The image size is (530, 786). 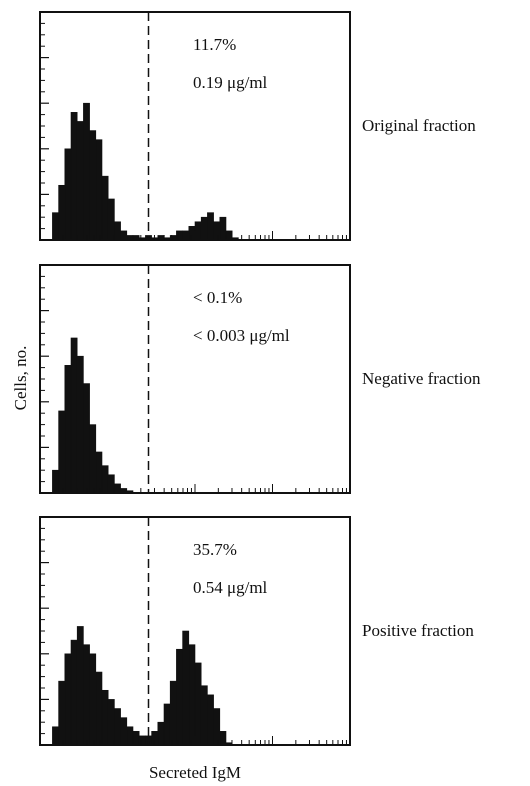 I want to click on panel-label: Negative fraction, so click(x=421, y=378).